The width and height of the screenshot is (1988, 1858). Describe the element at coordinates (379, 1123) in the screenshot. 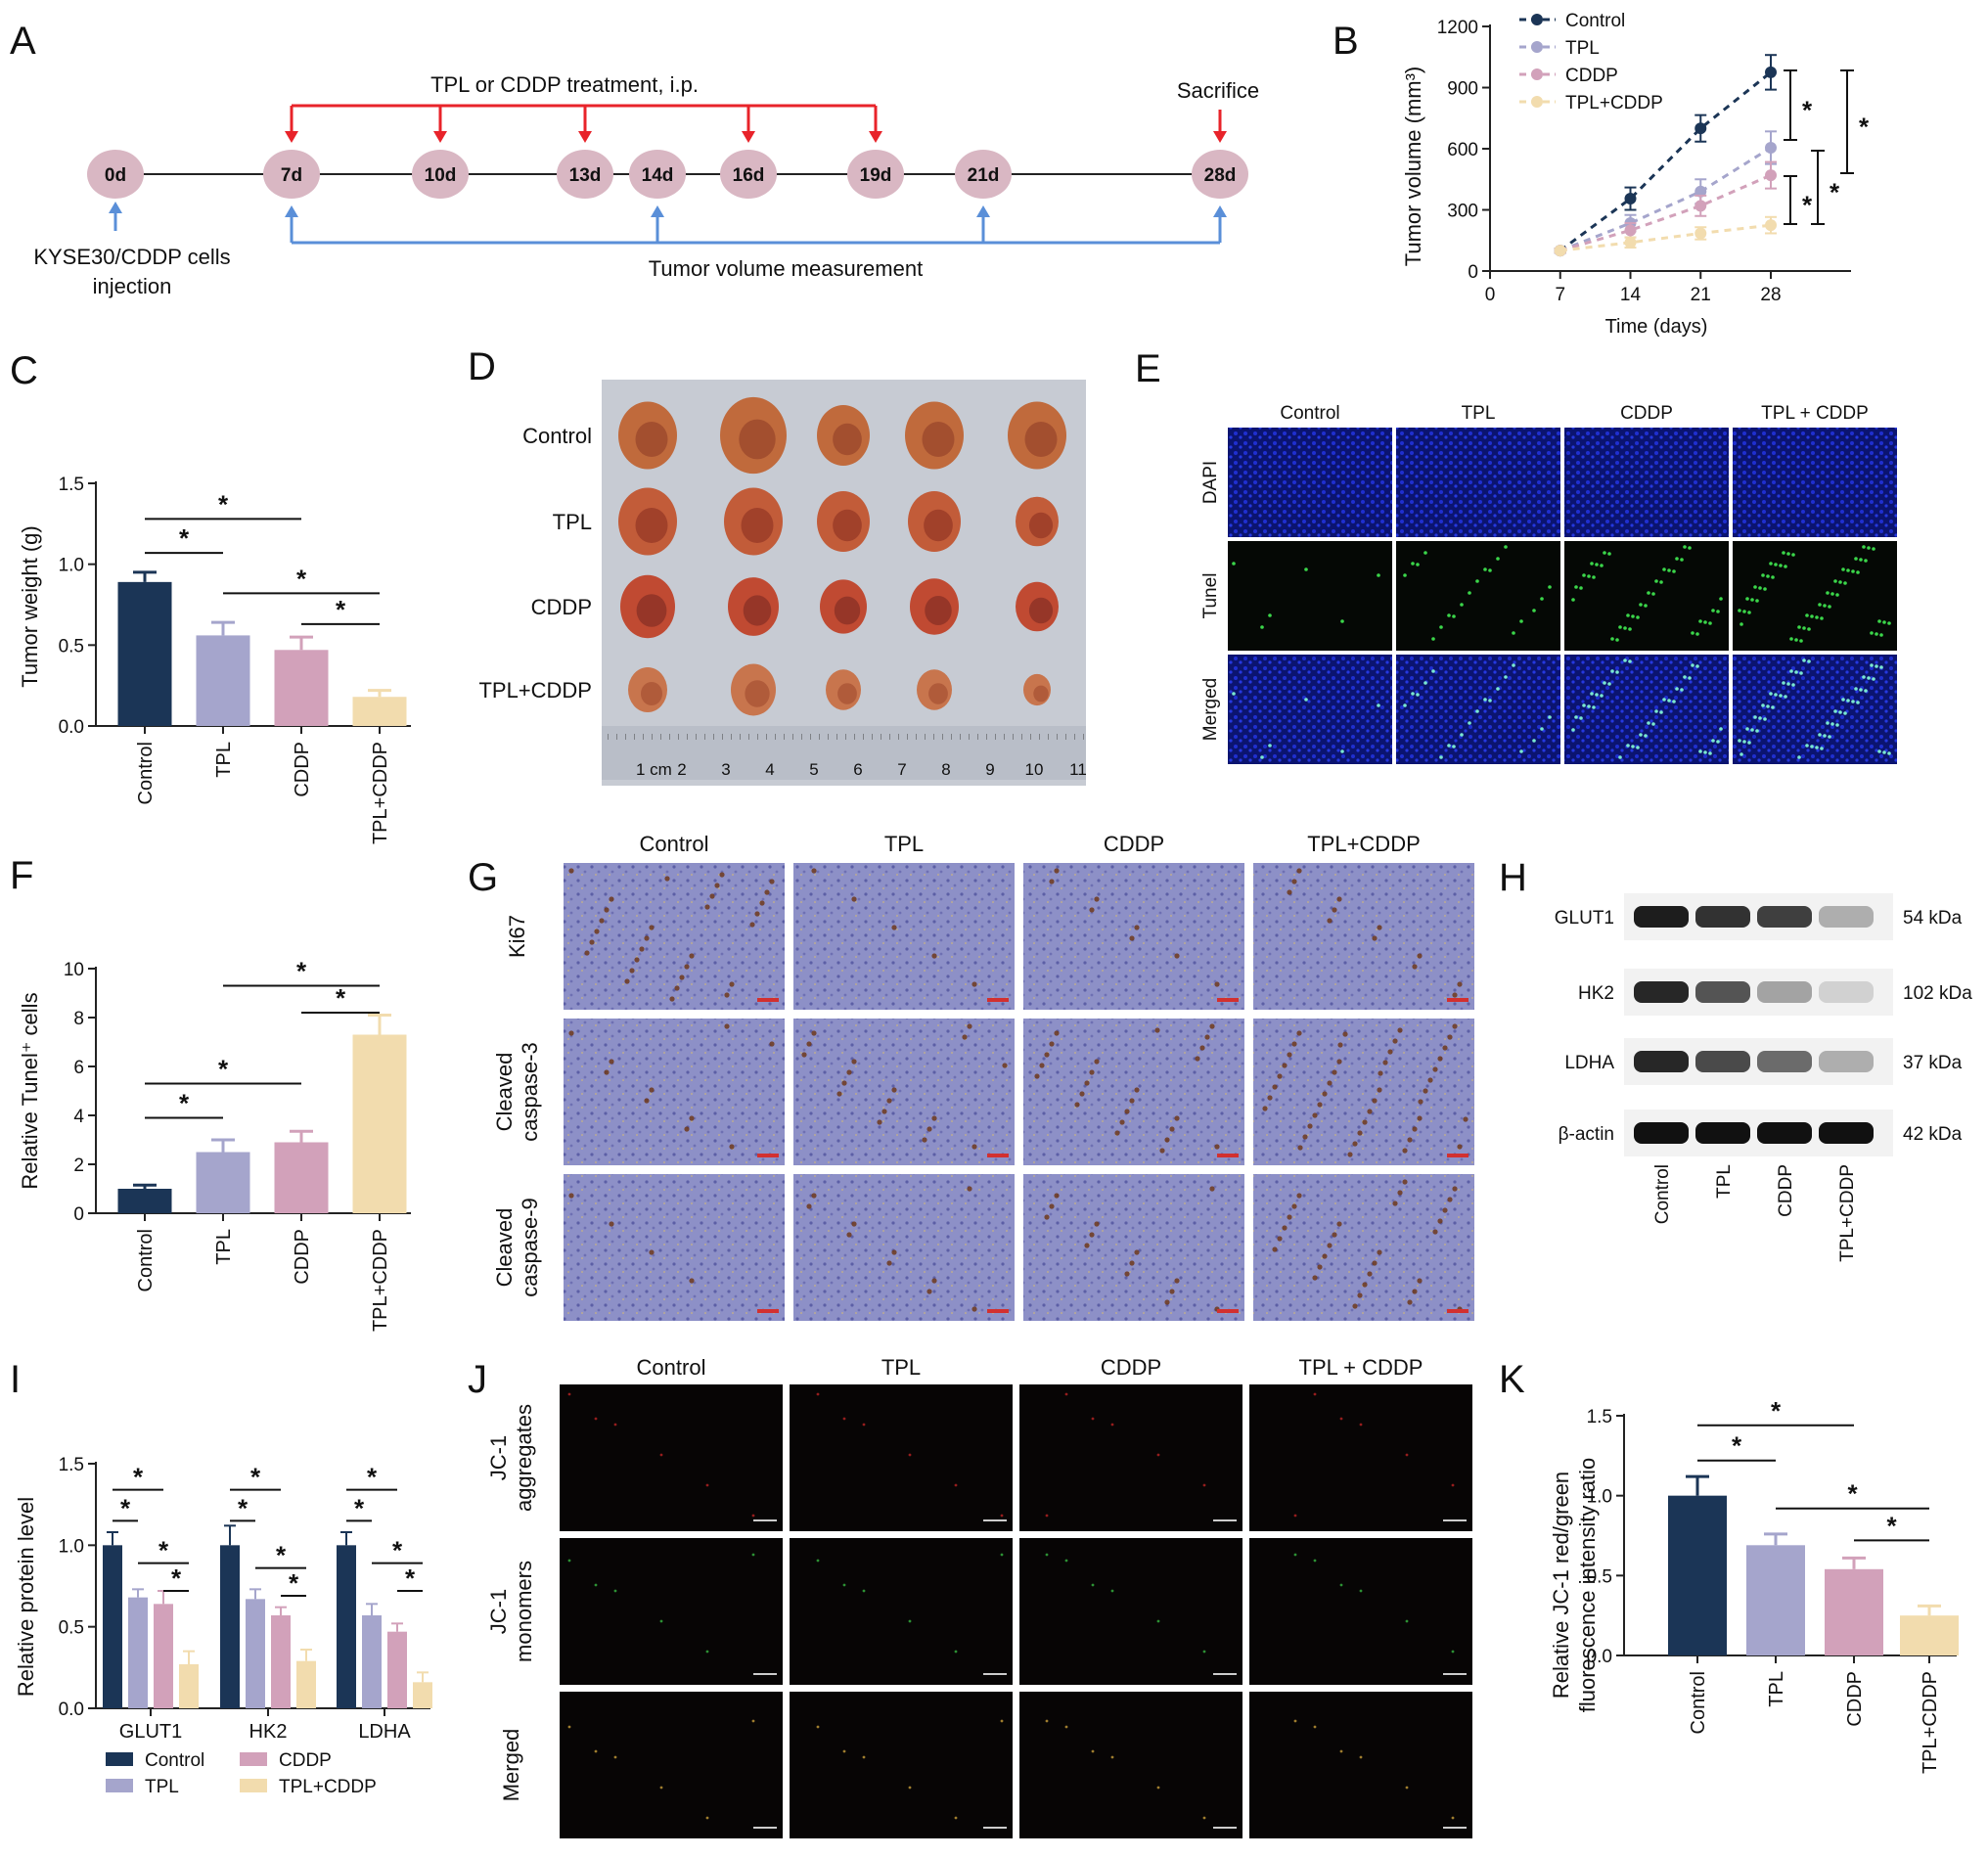

I see `f-bar` at that location.